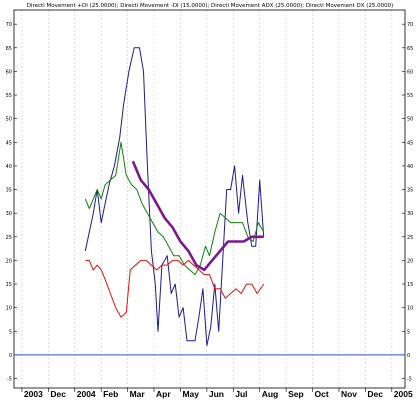 The height and width of the screenshot is (400, 420). I want to click on x-tick-label: Nov, so click(349, 394).